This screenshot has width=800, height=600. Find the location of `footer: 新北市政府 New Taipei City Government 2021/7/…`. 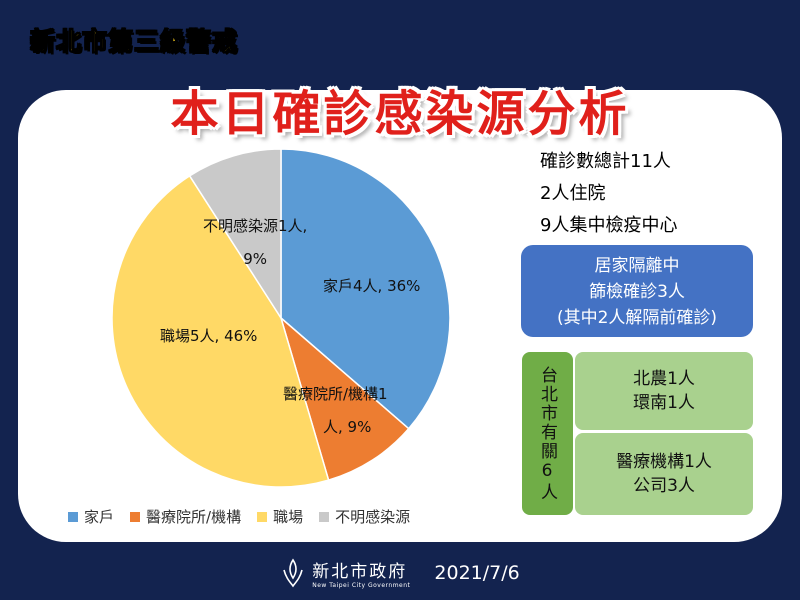

footer: 新北市政府 New Taipei City Government 2021/7/… is located at coordinates (400, 573).